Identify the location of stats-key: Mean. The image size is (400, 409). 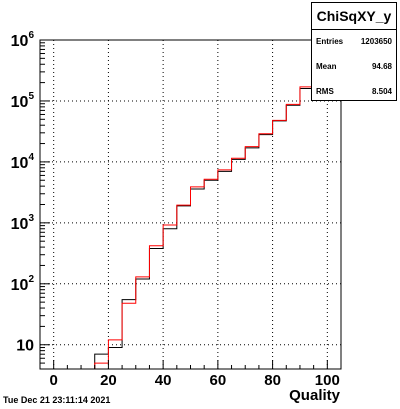
(326, 66).